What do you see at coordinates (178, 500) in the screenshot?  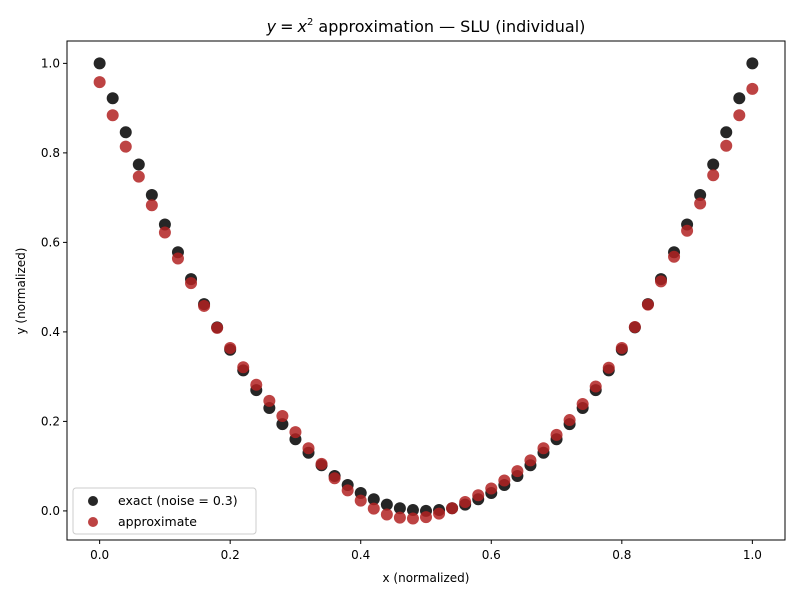 I see `legend-label-exact: exact (noise = 0.3)` at bounding box center [178, 500].